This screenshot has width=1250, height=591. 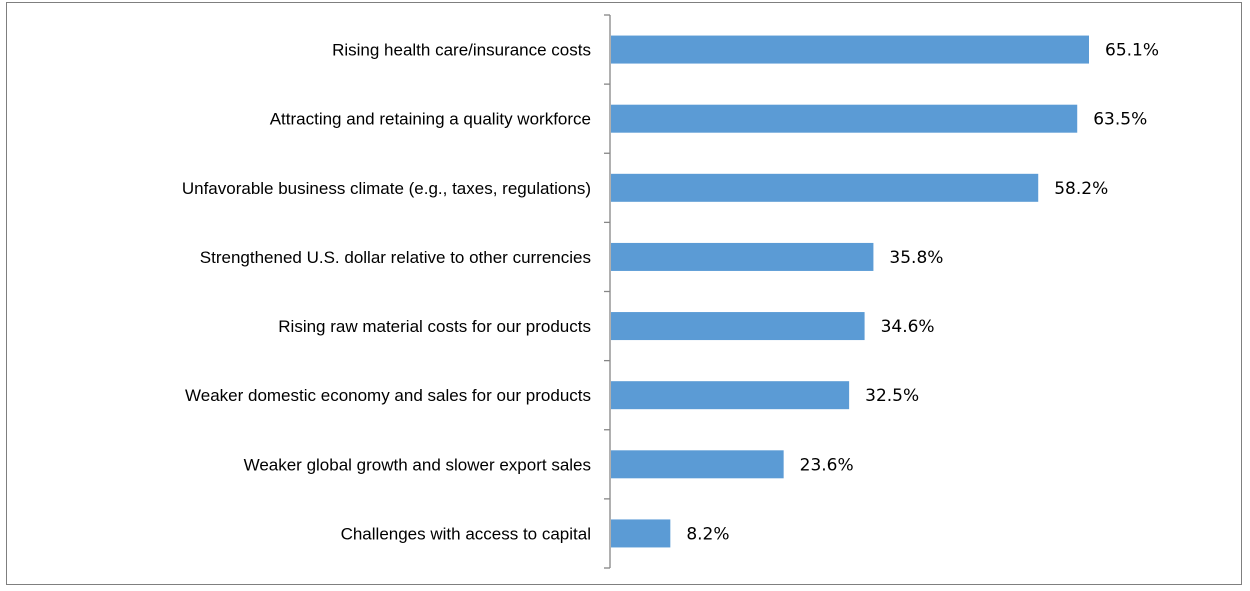 What do you see at coordinates (827, 465) in the screenshot?
I see `data-label: 23.6%` at bounding box center [827, 465].